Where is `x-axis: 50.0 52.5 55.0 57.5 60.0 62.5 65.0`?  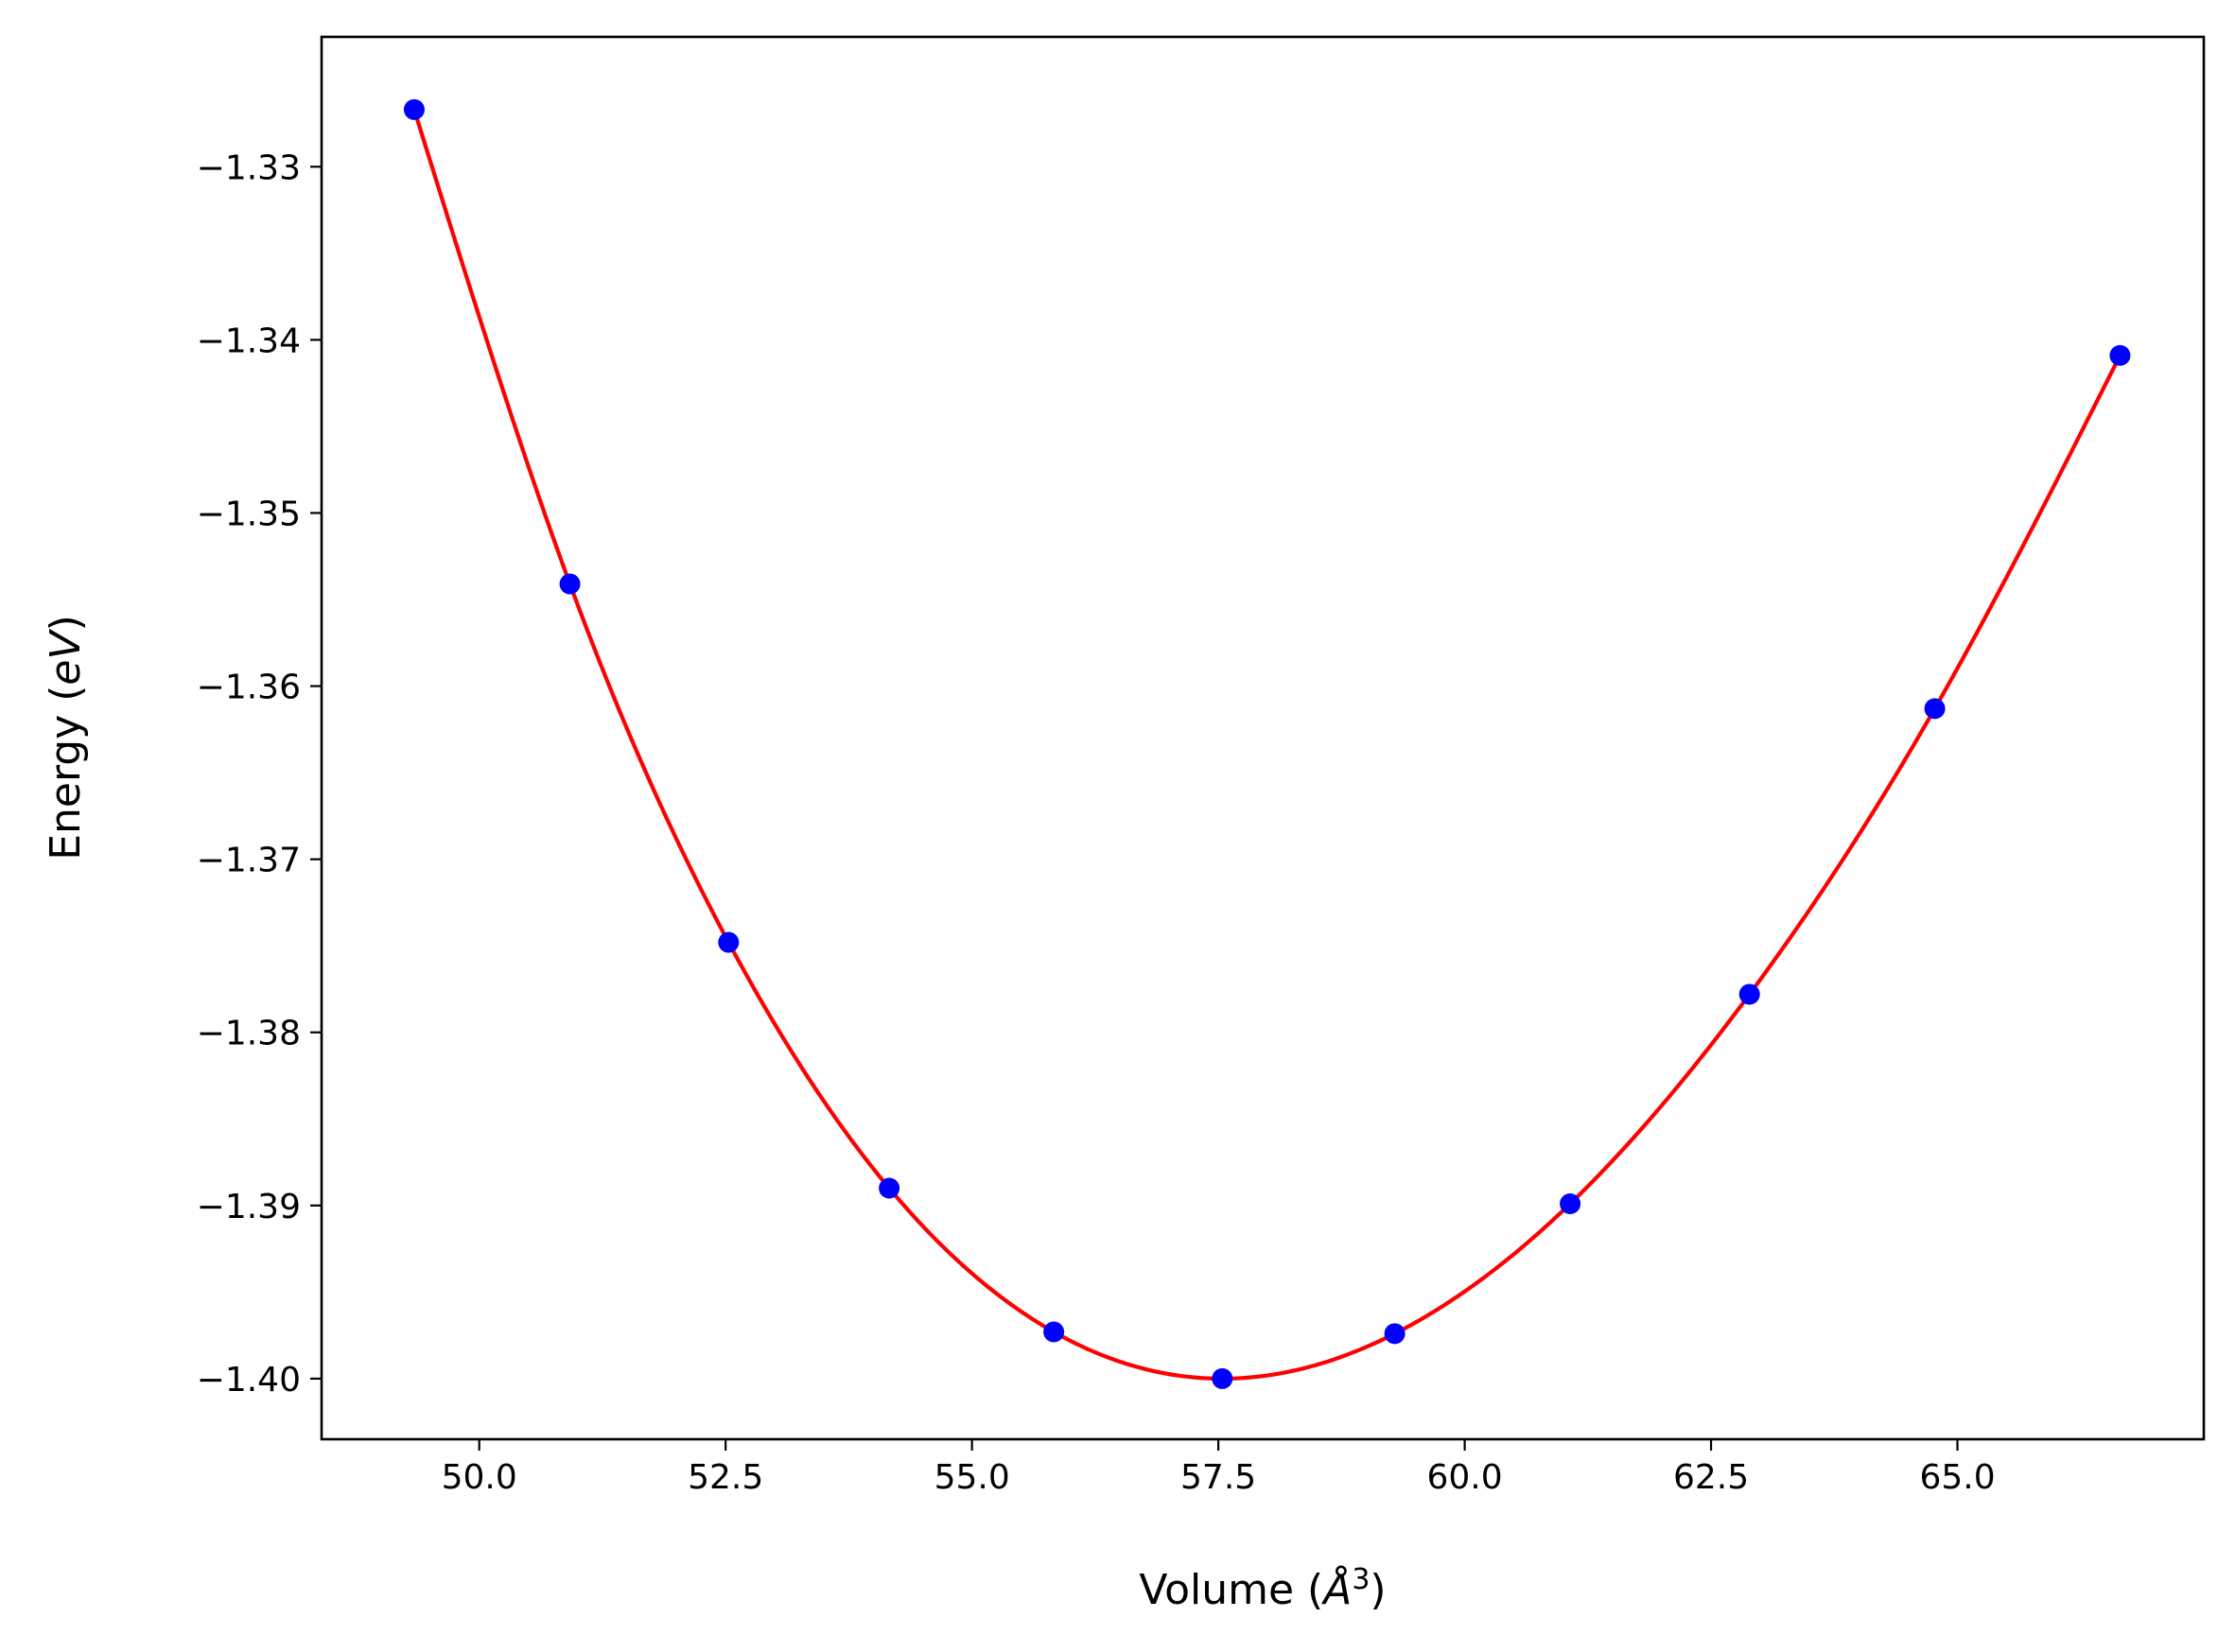
x-axis: 50.0 52.5 55.0 57.5 60.0 62.5 65.0 is located at coordinates (1219, 1468).